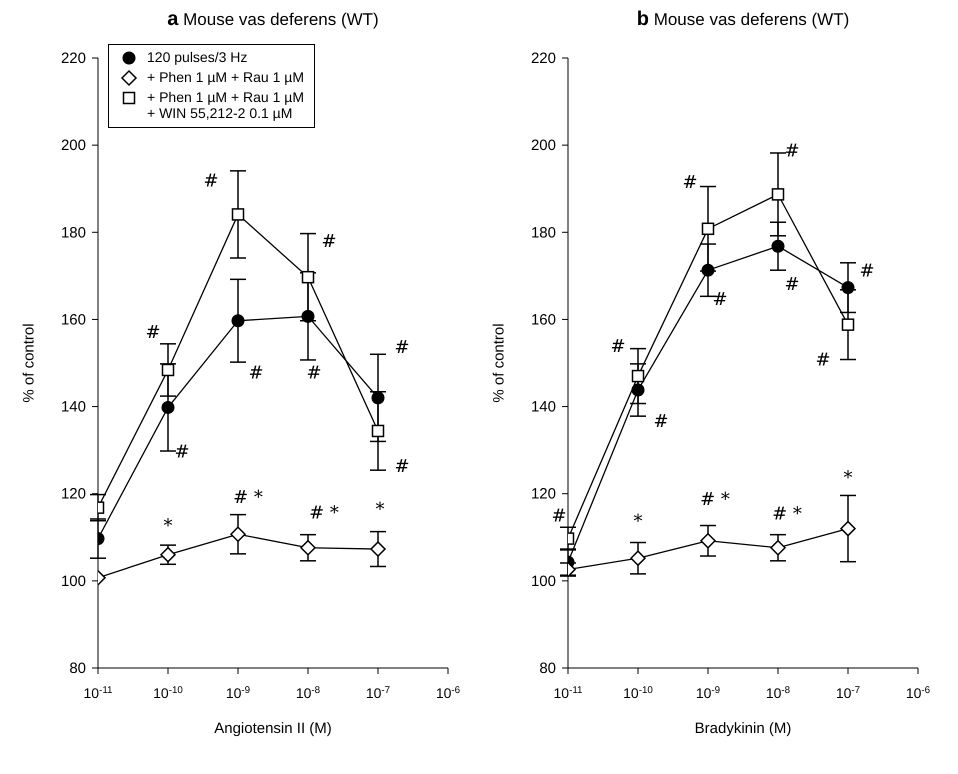 This screenshot has width=958, height=774. What do you see at coordinates (225, 77) in the screenshot?
I see `legend-label: + Phen 1 µM + Rau 1 µM` at bounding box center [225, 77].